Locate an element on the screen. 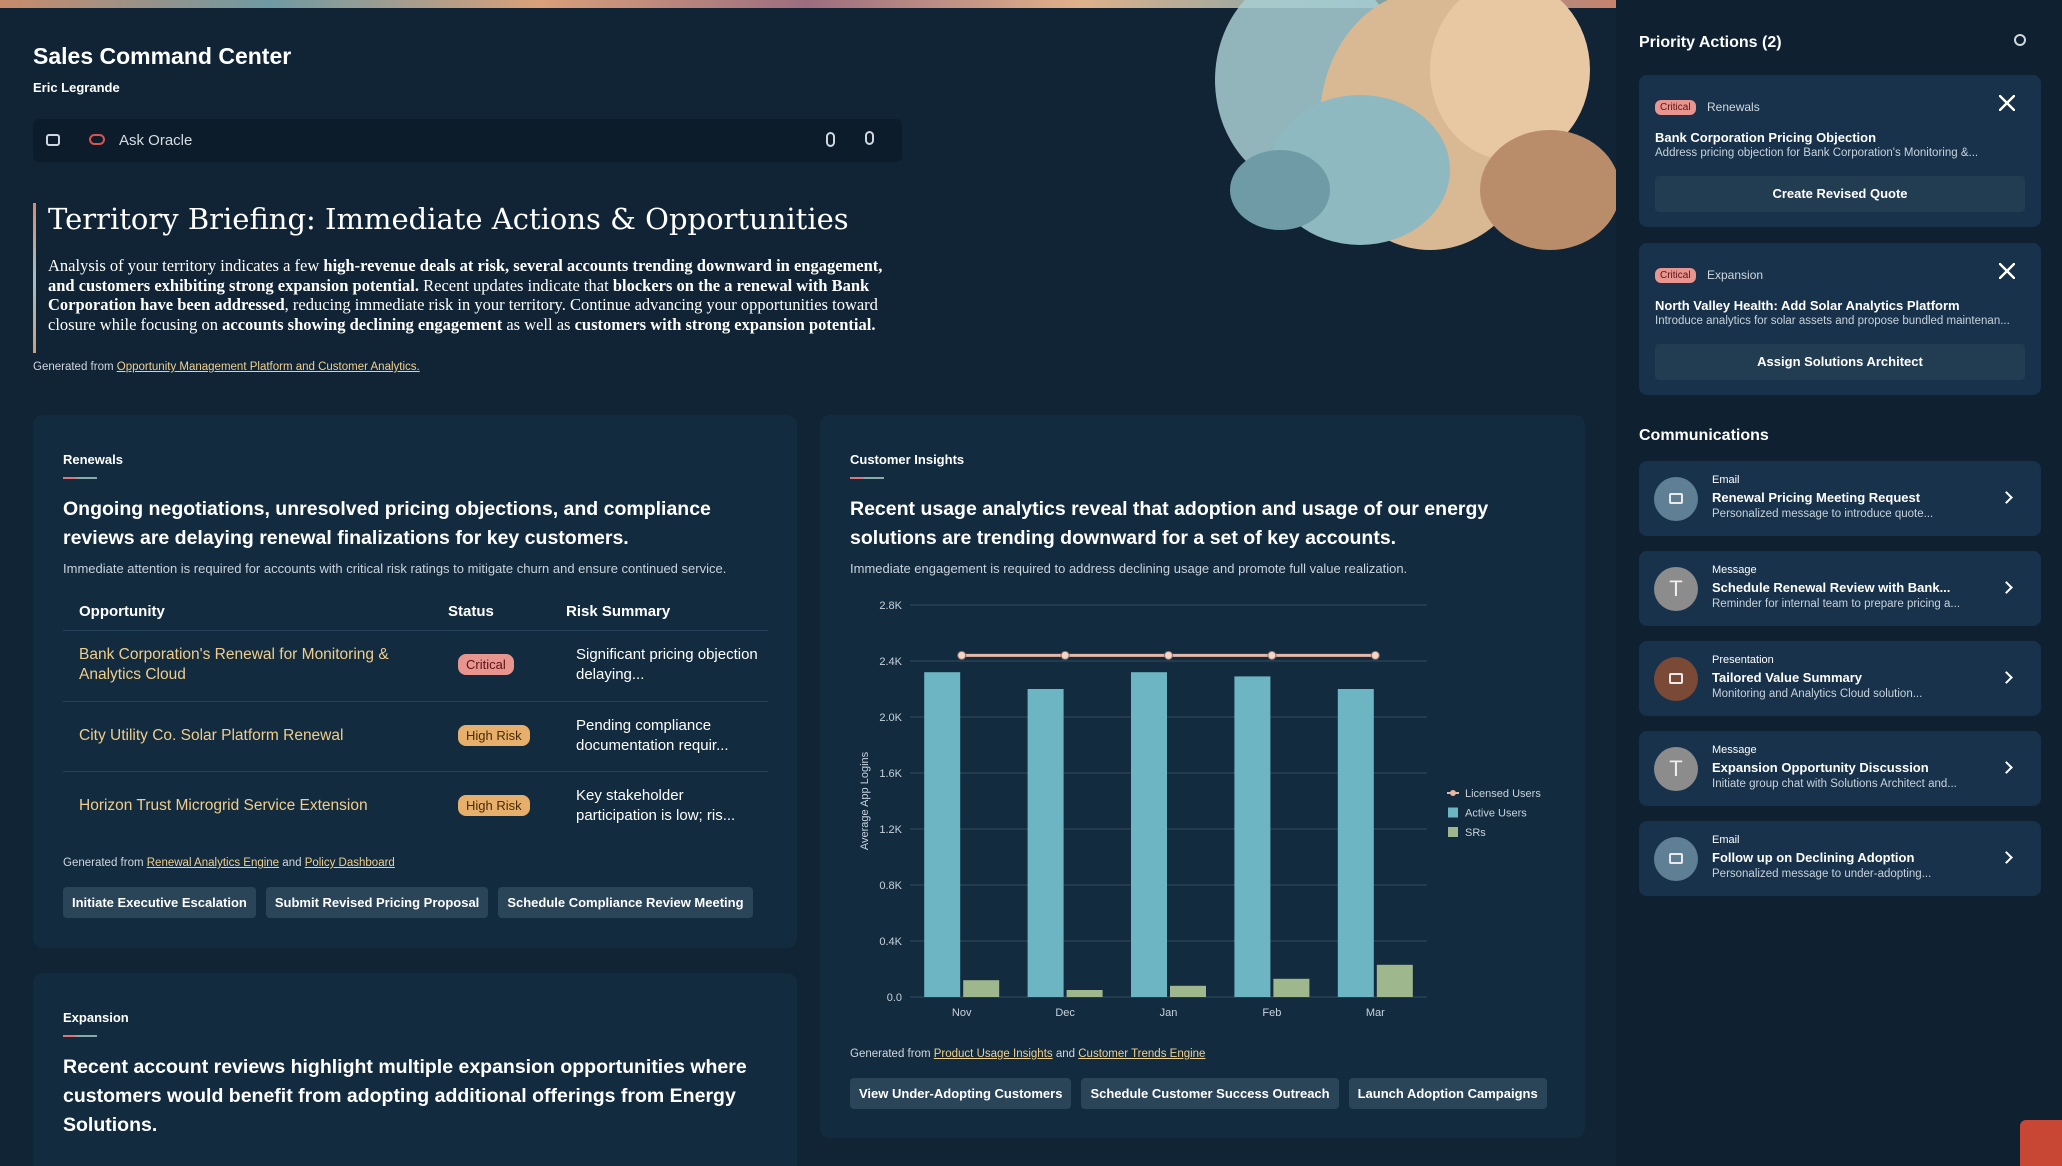 This screenshot has height=1166, width=2062. table-header: Opportunity is located at coordinates (122, 611).